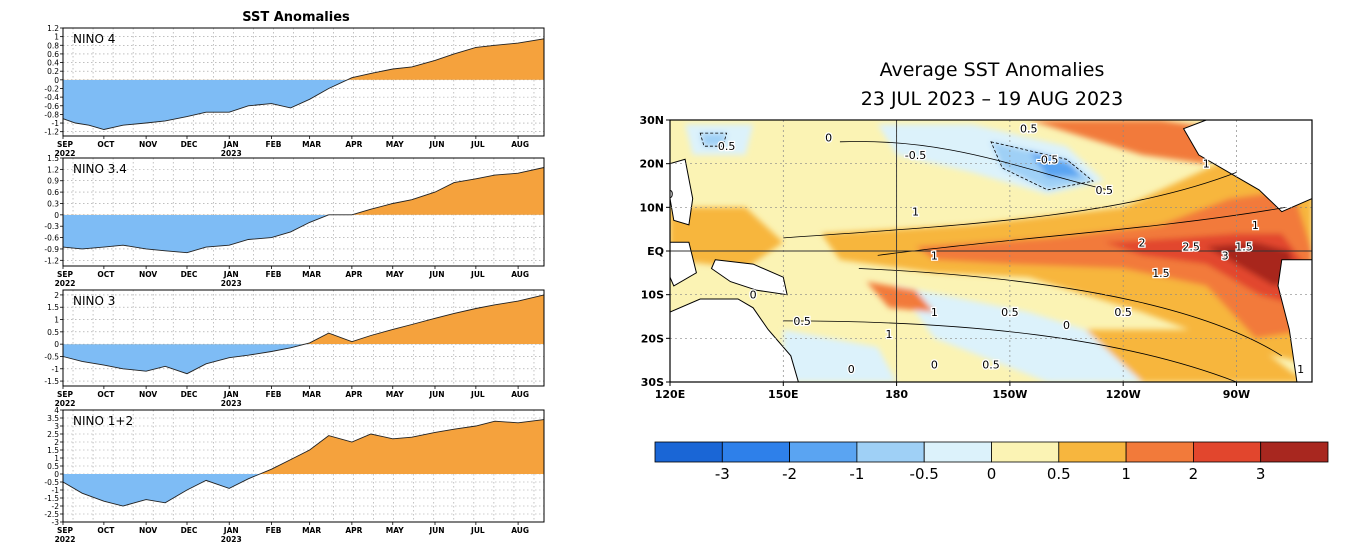 This screenshot has width=1354, height=550. What do you see at coordinates (924, 474) in the screenshot?
I see `colorbar-tick-label: -0.5` at bounding box center [924, 474].